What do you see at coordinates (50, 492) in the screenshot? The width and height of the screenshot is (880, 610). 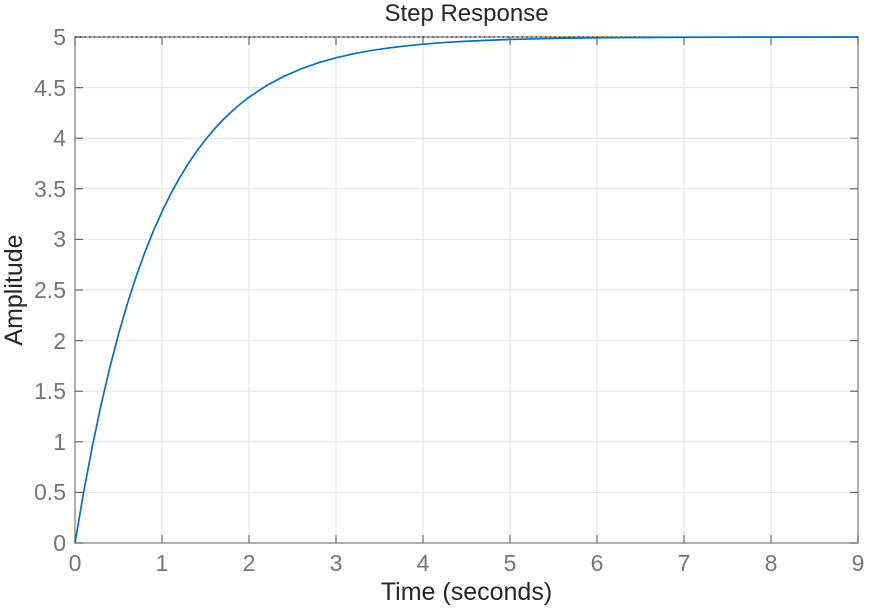 I see `y-tick-label: 0.5` at bounding box center [50, 492].